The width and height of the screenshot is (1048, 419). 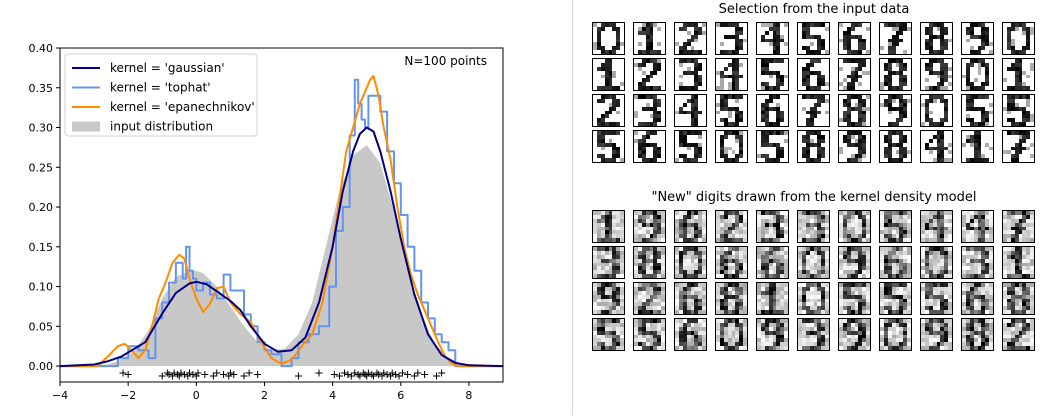 What do you see at coordinates (41, 287) in the screenshot?
I see `y-tick-label: 0.10` at bounding box center [41, 287].